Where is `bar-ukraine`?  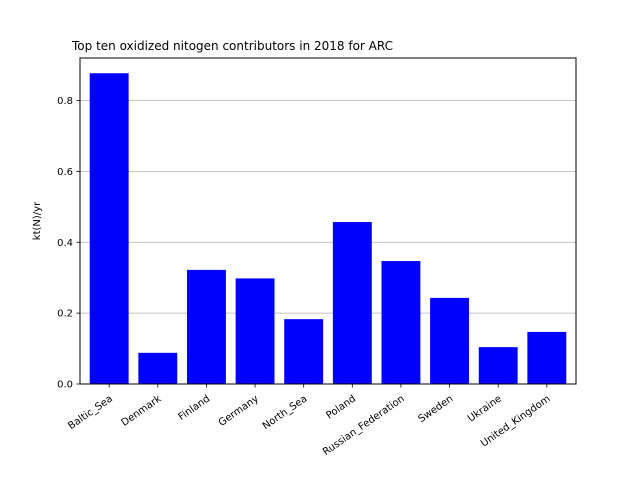 bar-ukraine is located at coordinates (498, 365).